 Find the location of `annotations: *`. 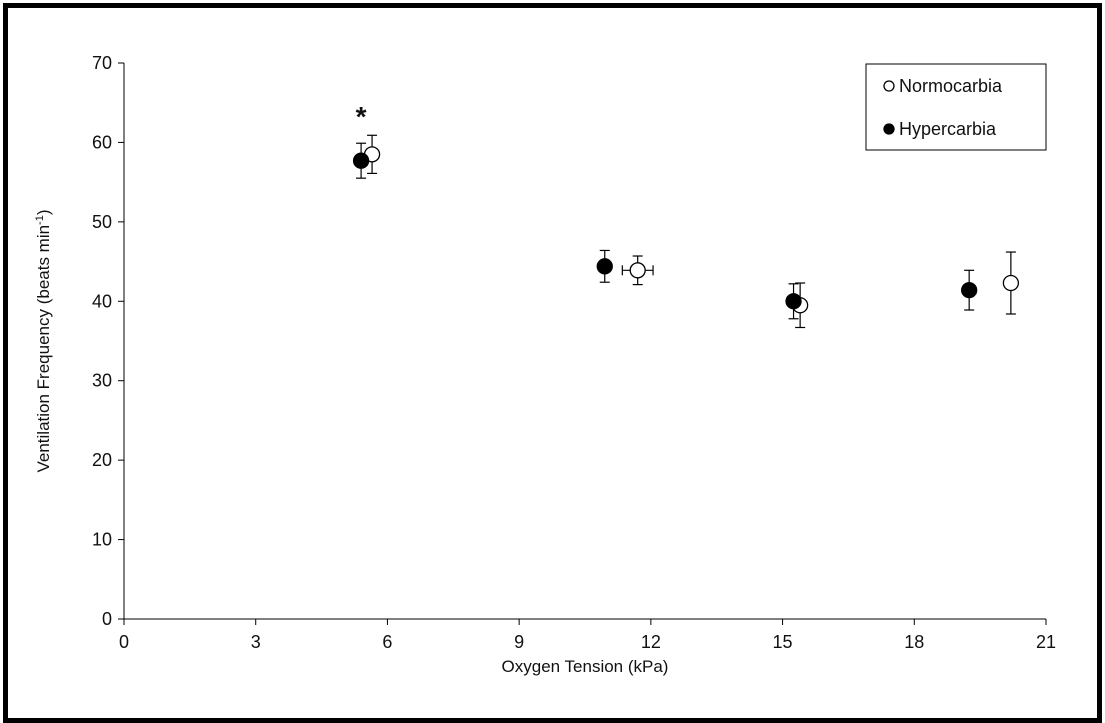

annotations: * is located at coordinates (361, 116).